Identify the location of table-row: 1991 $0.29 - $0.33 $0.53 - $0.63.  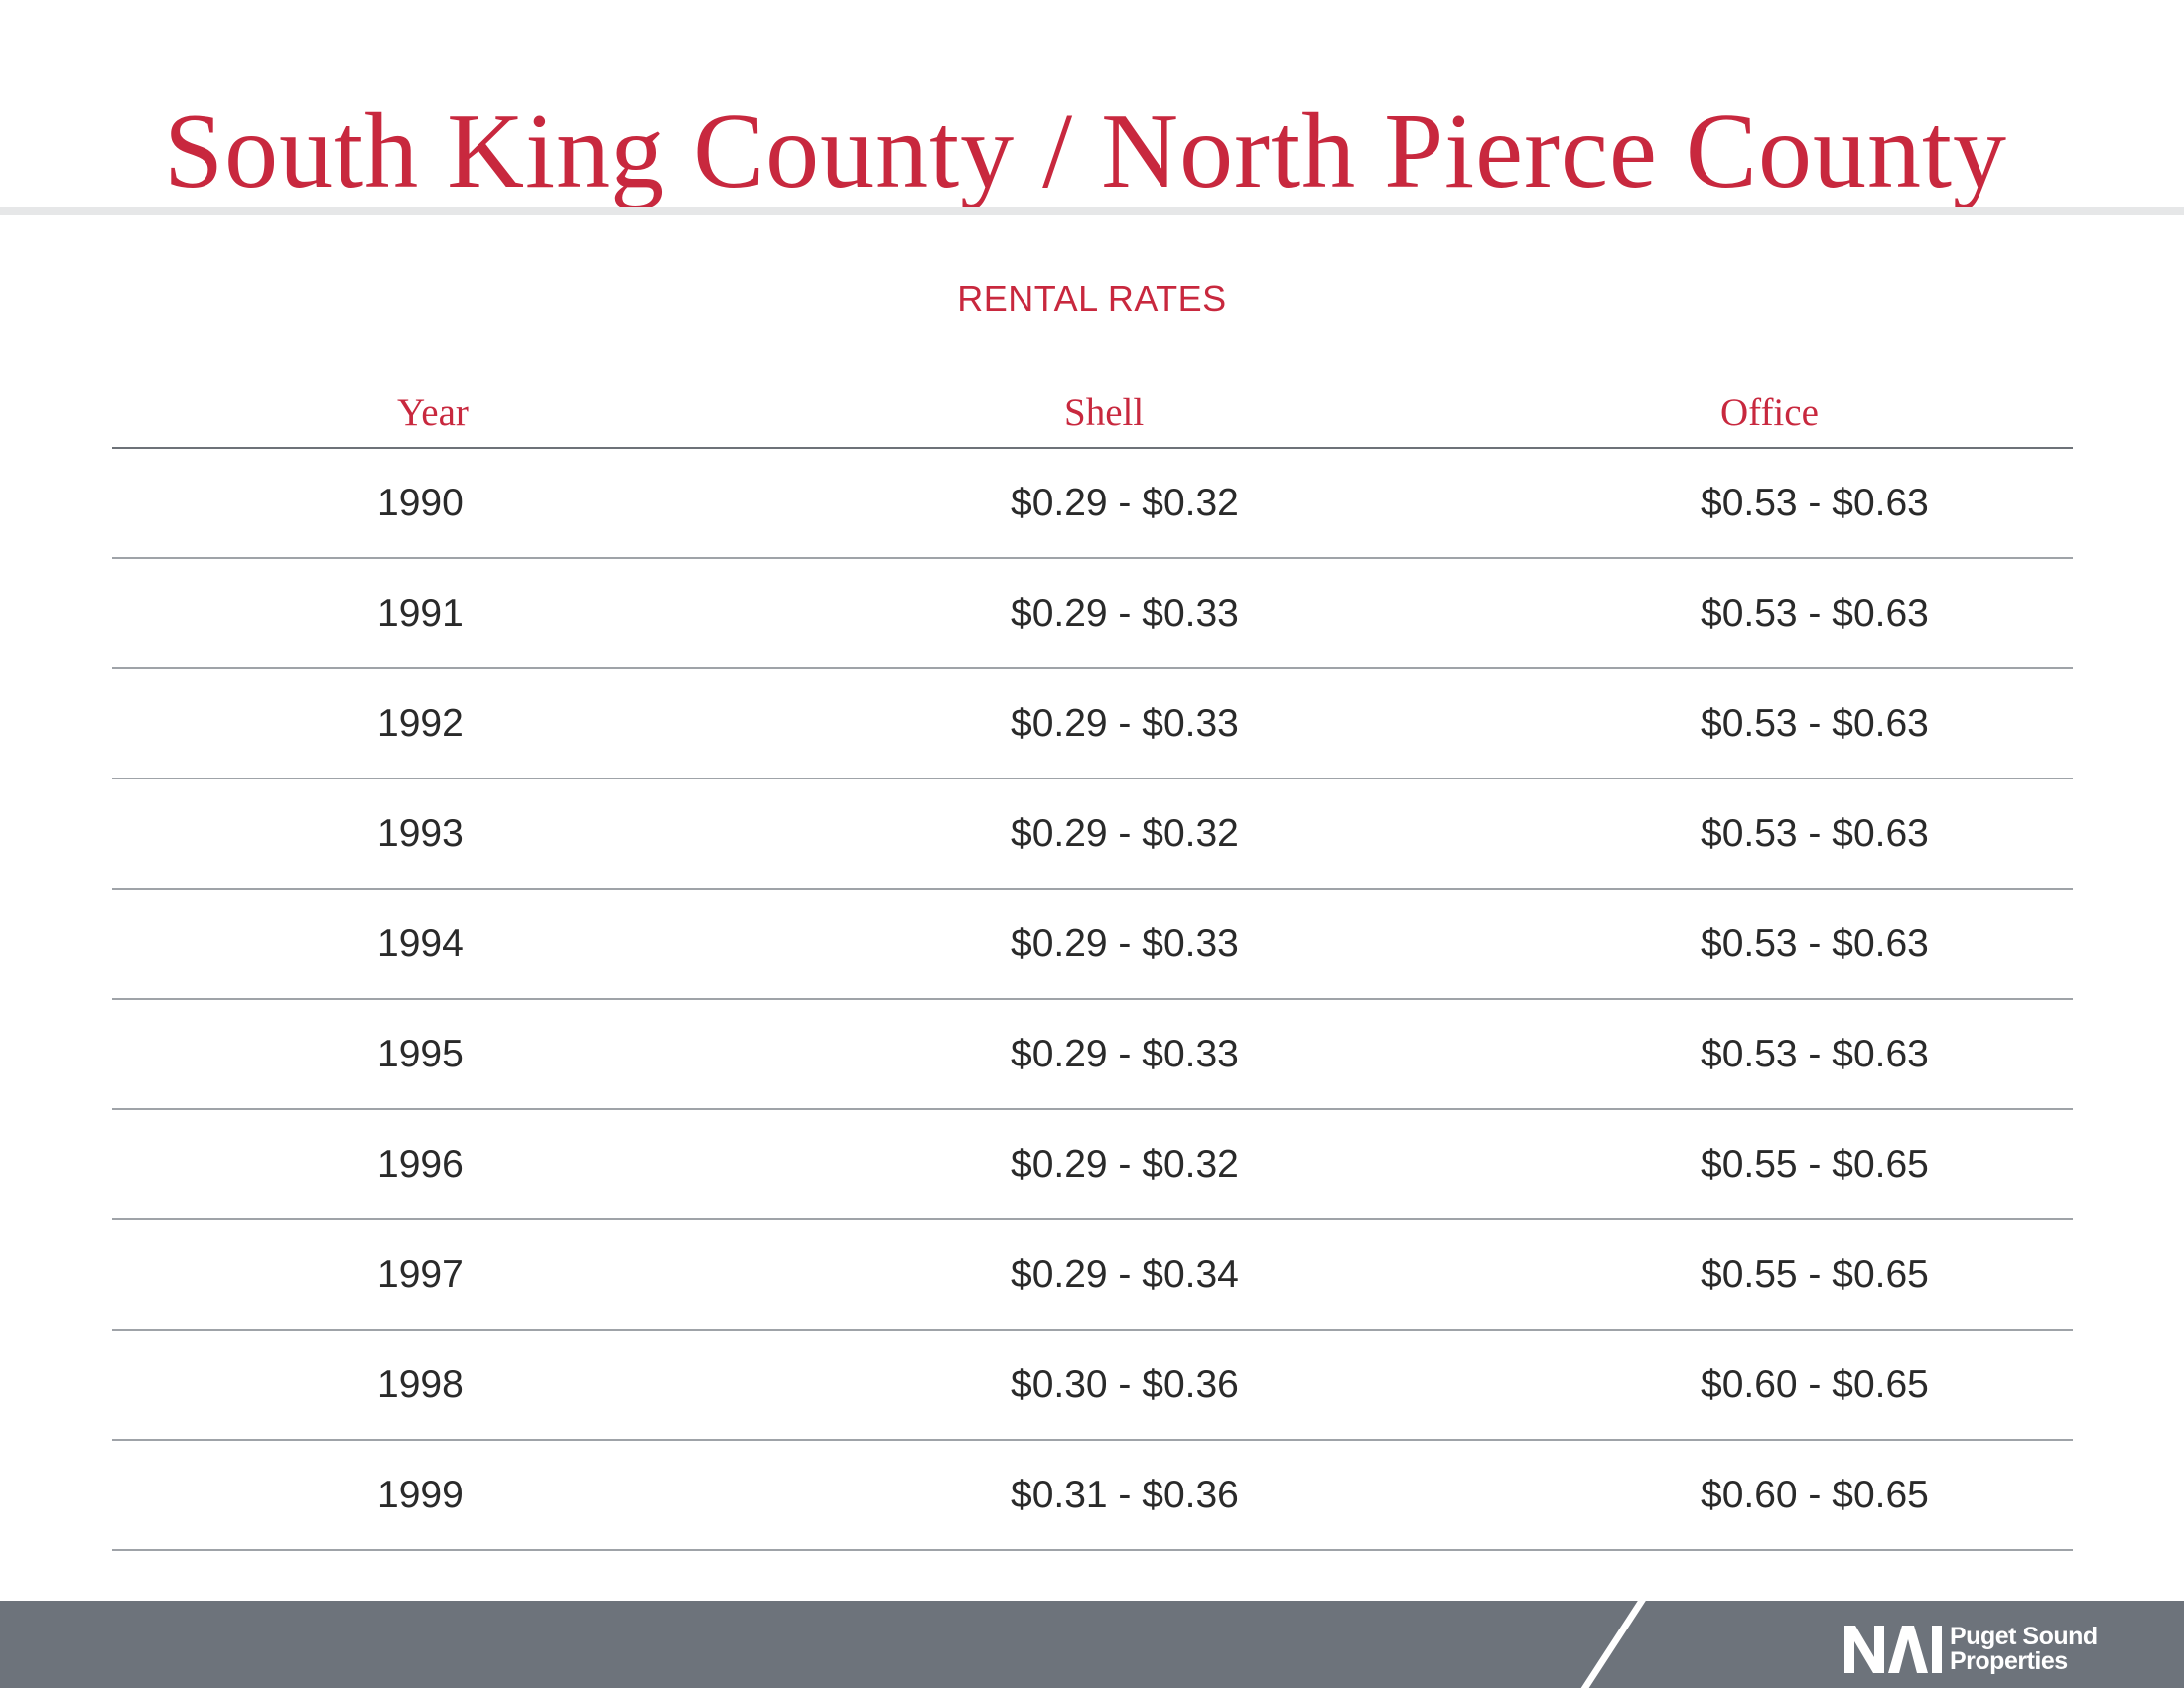
(1092, 613).